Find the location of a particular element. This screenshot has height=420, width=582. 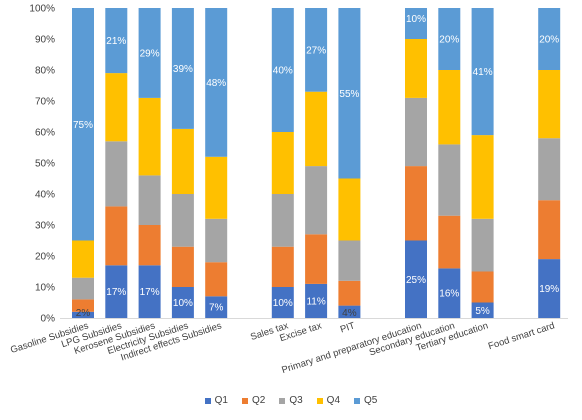

legend-item-q5: Q5 is located at coordinates (365, 400).